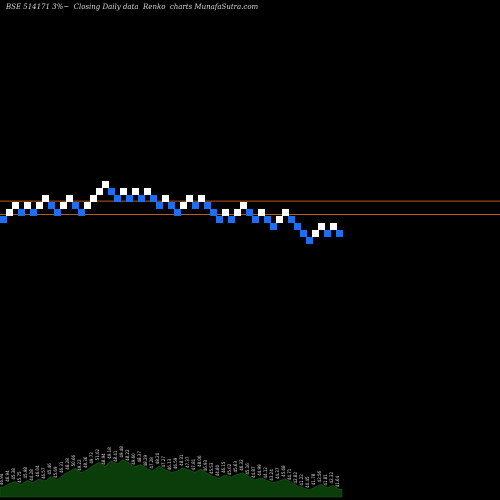  Describe the element at coordinates (295, 478) in the screenshot. I see `volume-label-50: 42.82` at that location.